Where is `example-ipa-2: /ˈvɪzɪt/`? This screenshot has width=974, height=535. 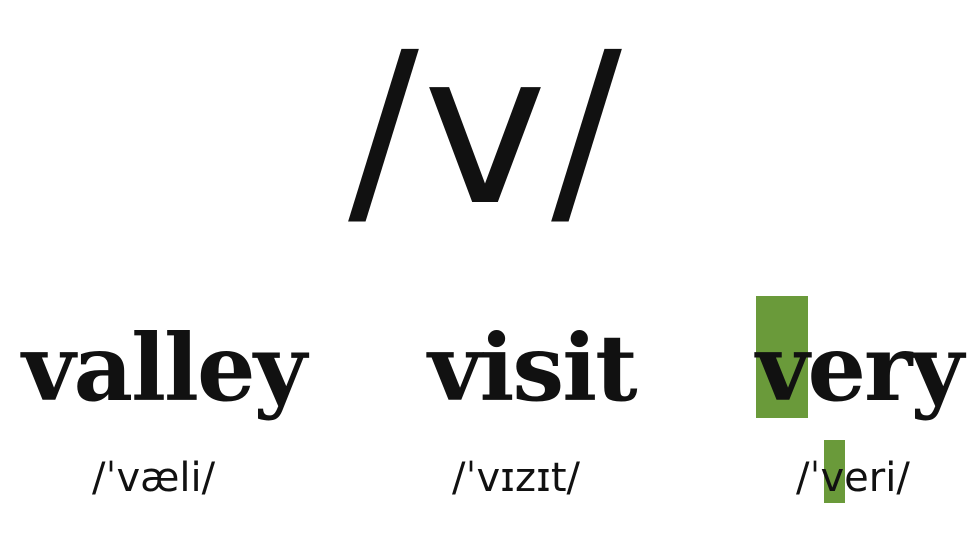 example-ipa-2: /ˈvɪzɪt/ is located at coordinates (516, 478).